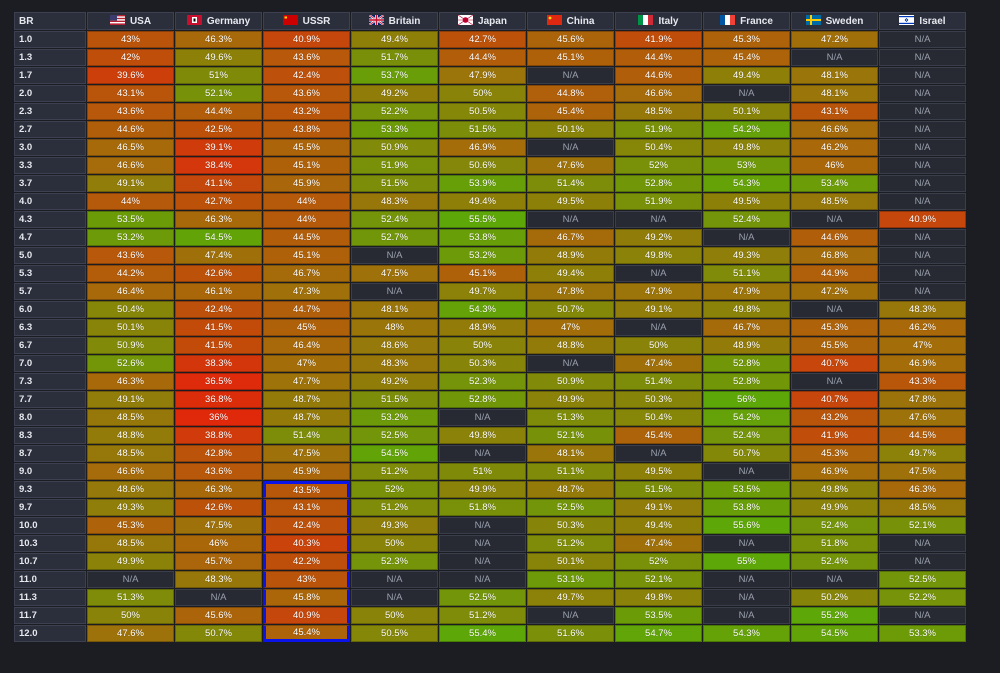 This screenshot has height=673, width=1000. What do you see at coordinates (658, 21) in the screenshot?
I see `nation-header-italy: Italy` at bounding box center [658, 21].